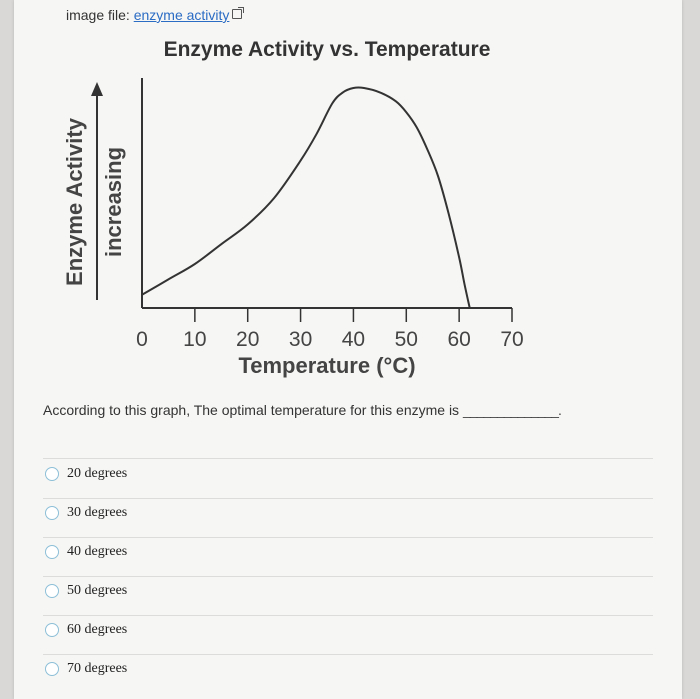 The image size is (700, 699). What do you see at coordinates (247, 339) in the screenshot?
I see `x-tick-label: 20` at bounding box center [247, 339].